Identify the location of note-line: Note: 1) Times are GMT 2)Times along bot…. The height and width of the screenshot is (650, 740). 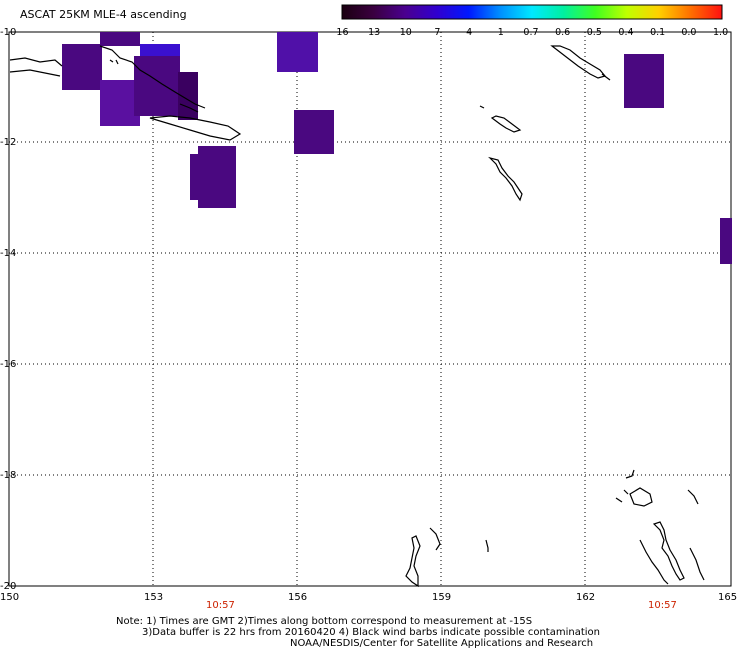
(324, 621).